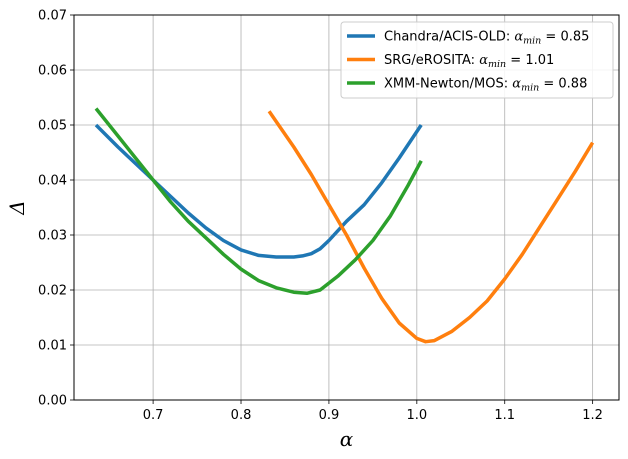 The image size is (628, 459). I want to click on y-tick-label: 0.03, so click(52, 236).